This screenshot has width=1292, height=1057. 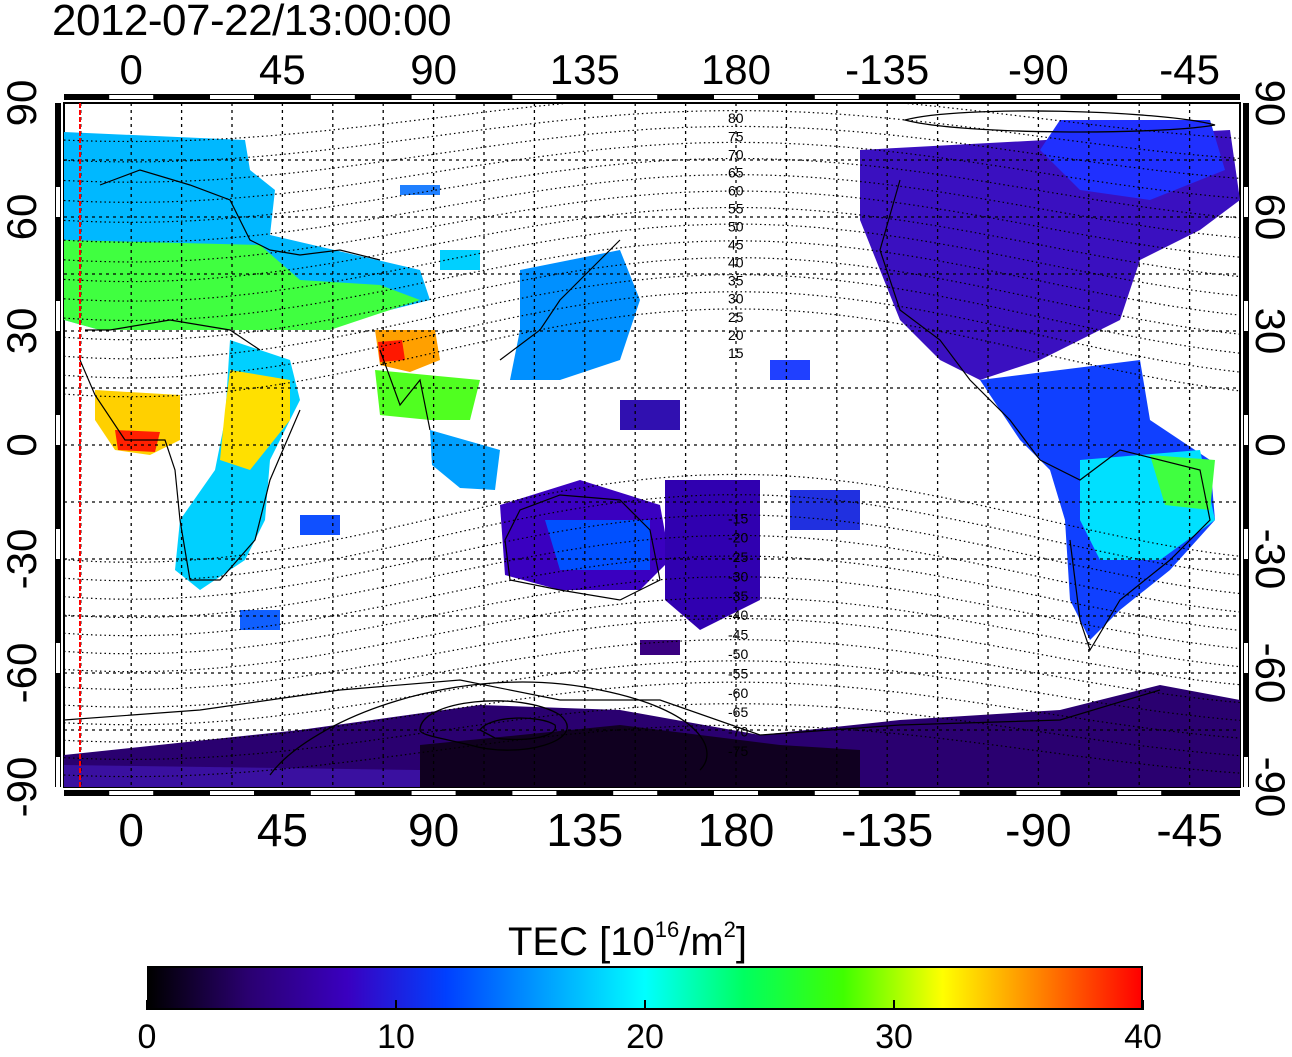 I want to click on dip-contour-label: -25, so click(x=738, y=557).